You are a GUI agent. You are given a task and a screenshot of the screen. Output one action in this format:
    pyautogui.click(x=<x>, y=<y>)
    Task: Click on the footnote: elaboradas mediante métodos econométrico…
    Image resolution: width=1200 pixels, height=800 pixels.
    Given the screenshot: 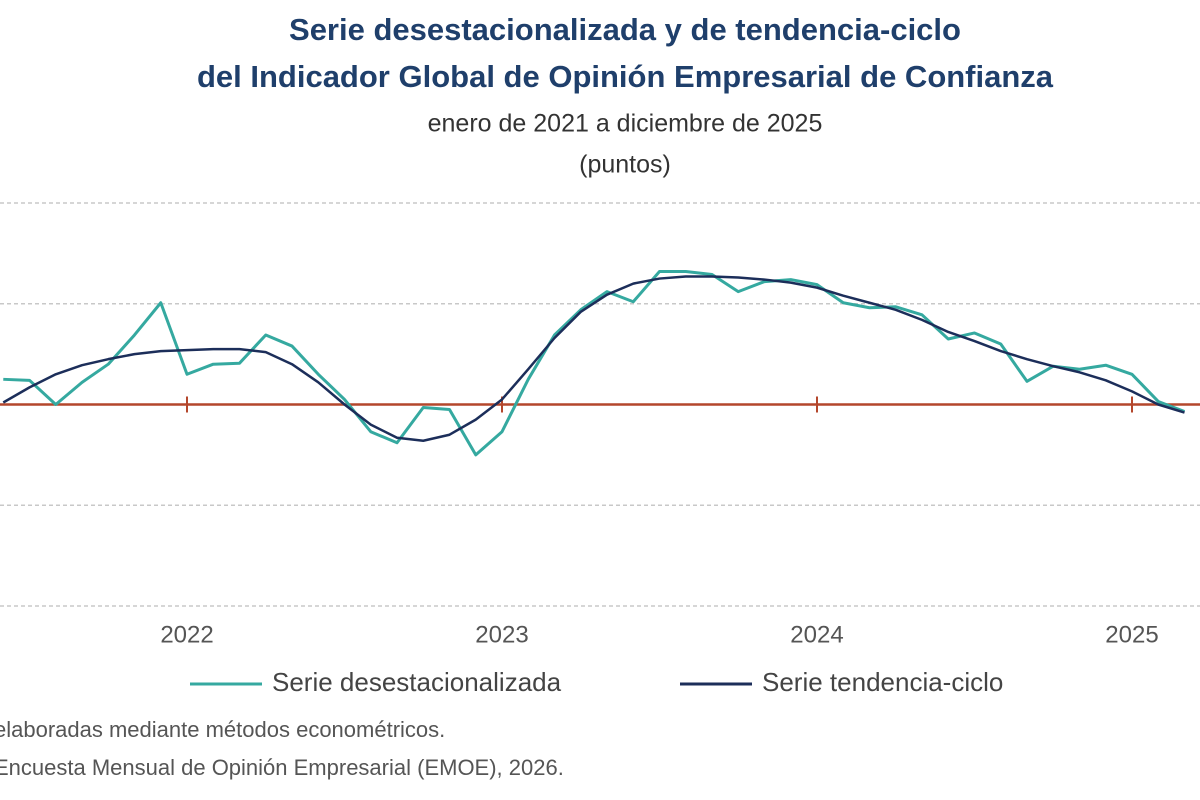 What is the action you would take?
    pyautogui.click(x=222, y=729)
    